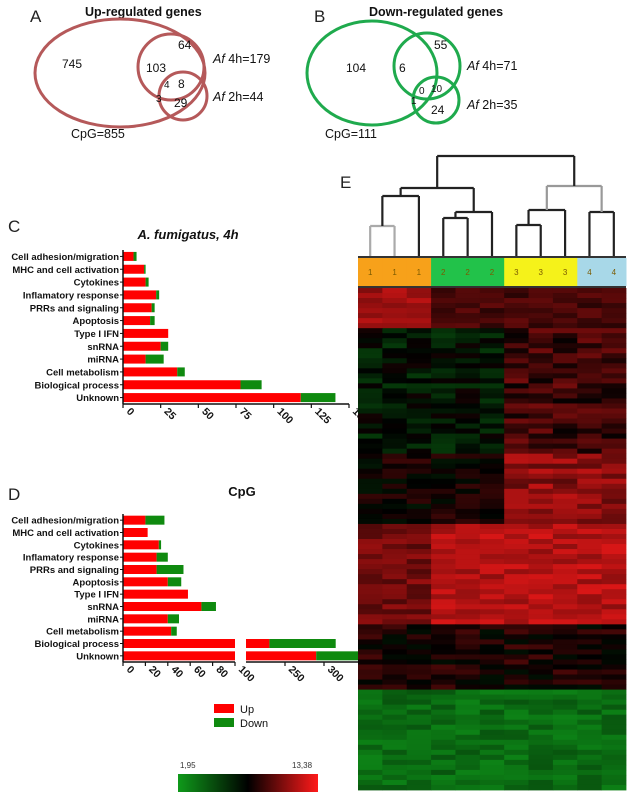 This screenshot has width=630, height=800. Describe the element at coordinates (179, 643) in the screenshot. I see `bar-d-up-biological-process` at that location.